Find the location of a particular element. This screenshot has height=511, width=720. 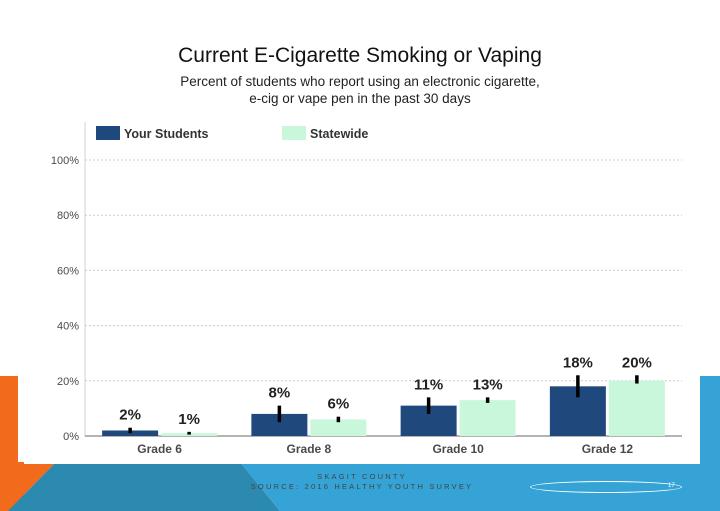

legend-swatch-your-students is located at coordinates (108, 133).